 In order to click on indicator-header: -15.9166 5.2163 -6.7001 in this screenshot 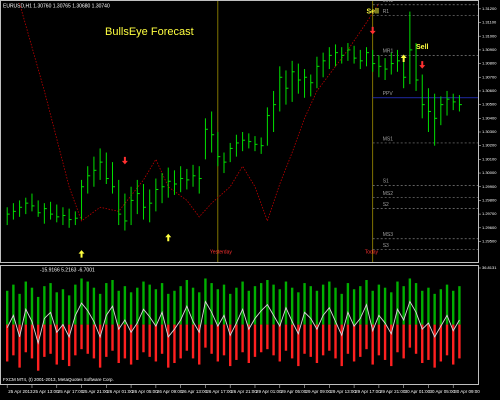, I will do `click(67, 270)`.